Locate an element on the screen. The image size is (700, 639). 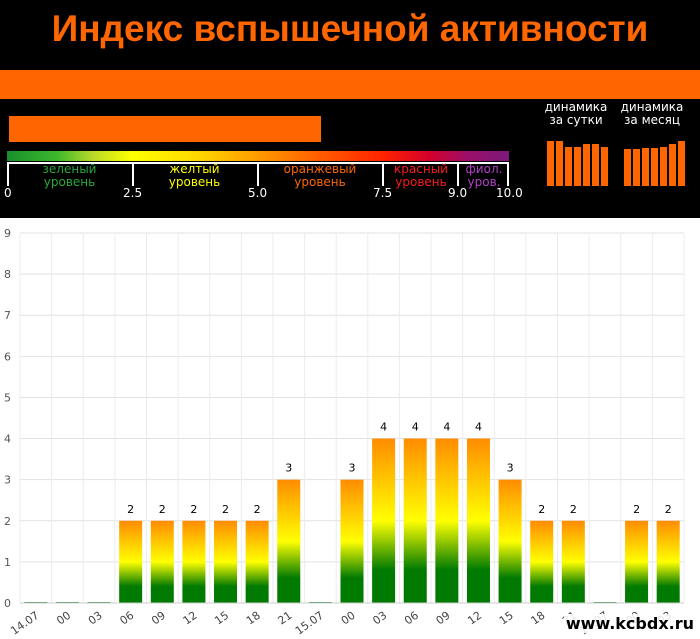
y-tick-label: 9 is located at coordinates (7, 233).